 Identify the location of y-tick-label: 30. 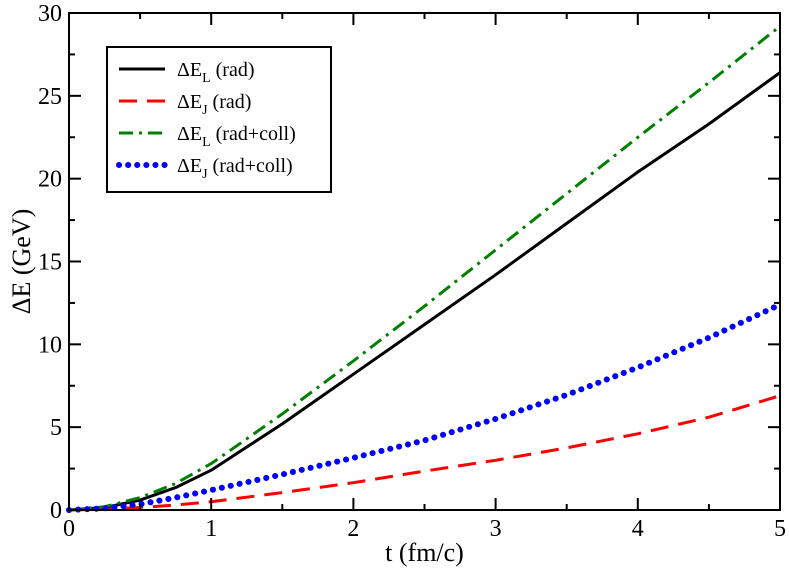
(50, 14).